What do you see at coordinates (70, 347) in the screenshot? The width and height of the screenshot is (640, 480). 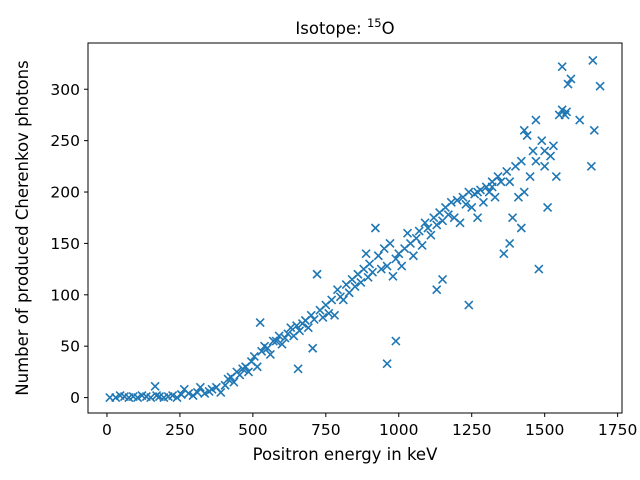 I see `y-tick-label: 50` at bounding box center [70, 347].